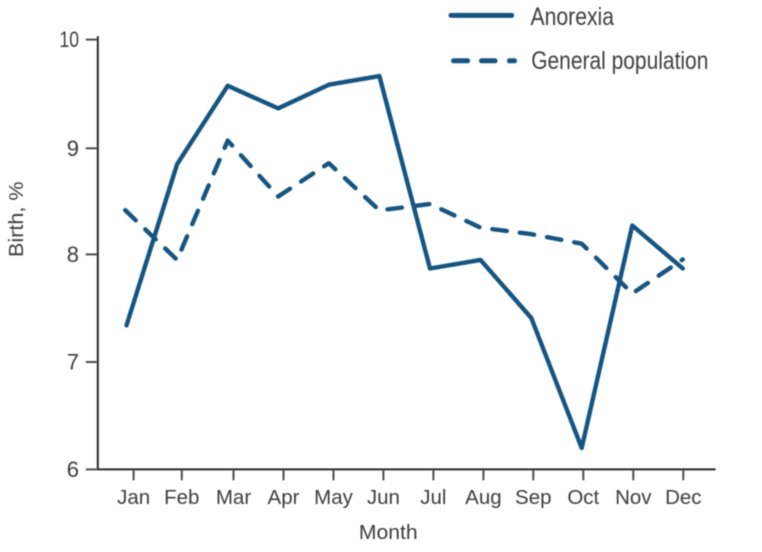  What do you see at coordinates (284, 497) in the screenshot?
I see `svg-text: Apr` at bounding box center [284, 497].